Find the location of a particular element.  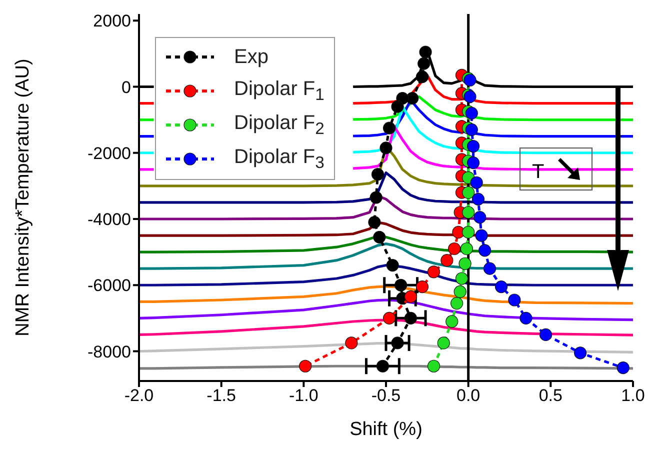

x-tick-label: 0.0 is located at coordinates (468, 396).